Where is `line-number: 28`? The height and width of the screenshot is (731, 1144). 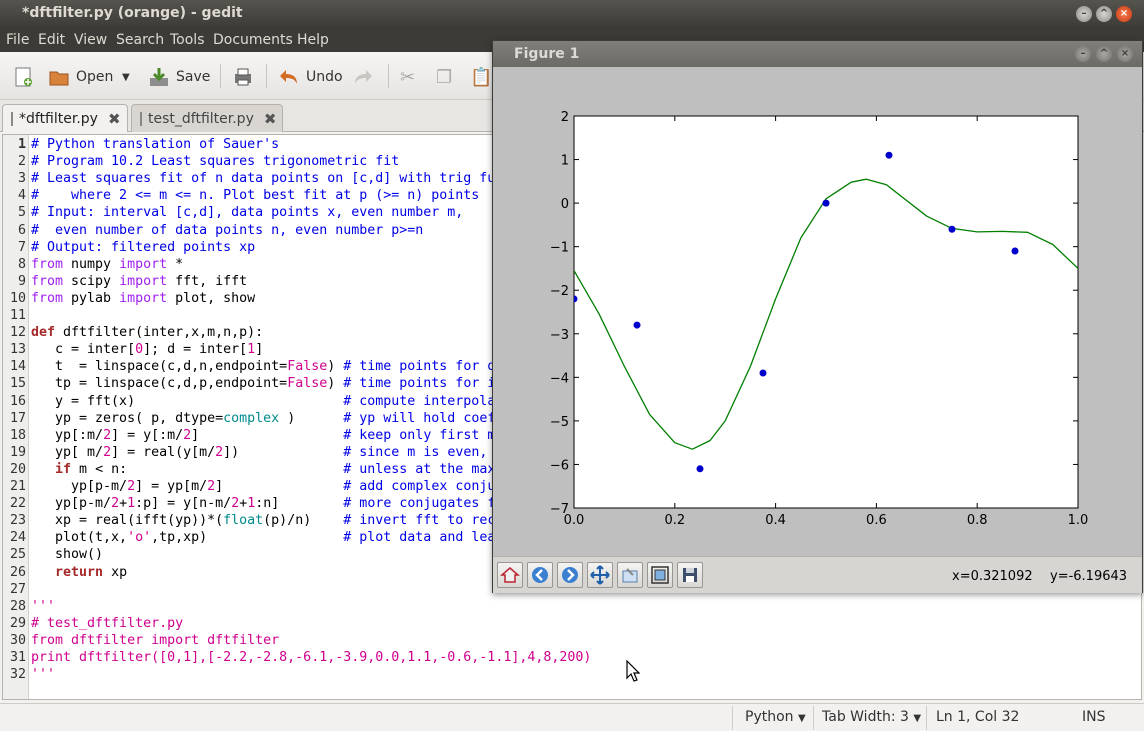
line-number: 28 is located at coordinates (17, 606).